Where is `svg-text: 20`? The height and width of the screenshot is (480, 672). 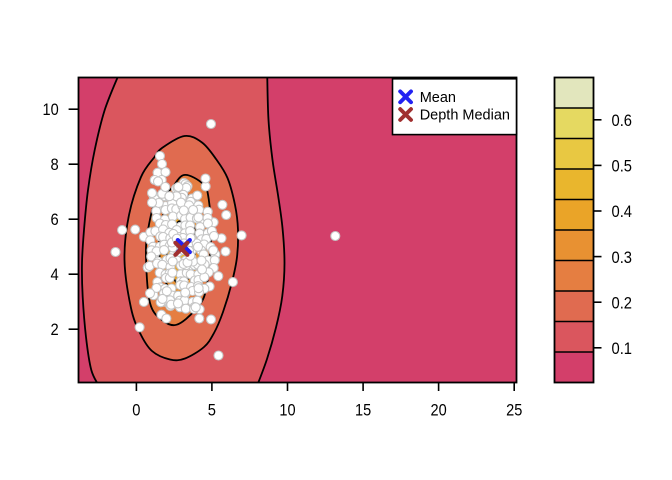 svg-text: 20 is located at coordinates (439, 410).